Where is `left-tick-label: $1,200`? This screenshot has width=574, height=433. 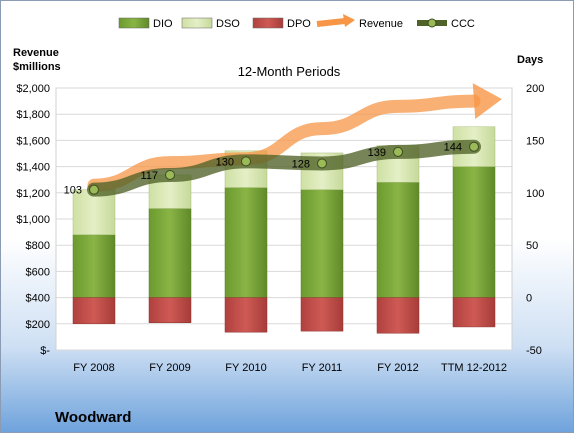 left-tick-label: $1,200 is located at coordinates (33, 194).